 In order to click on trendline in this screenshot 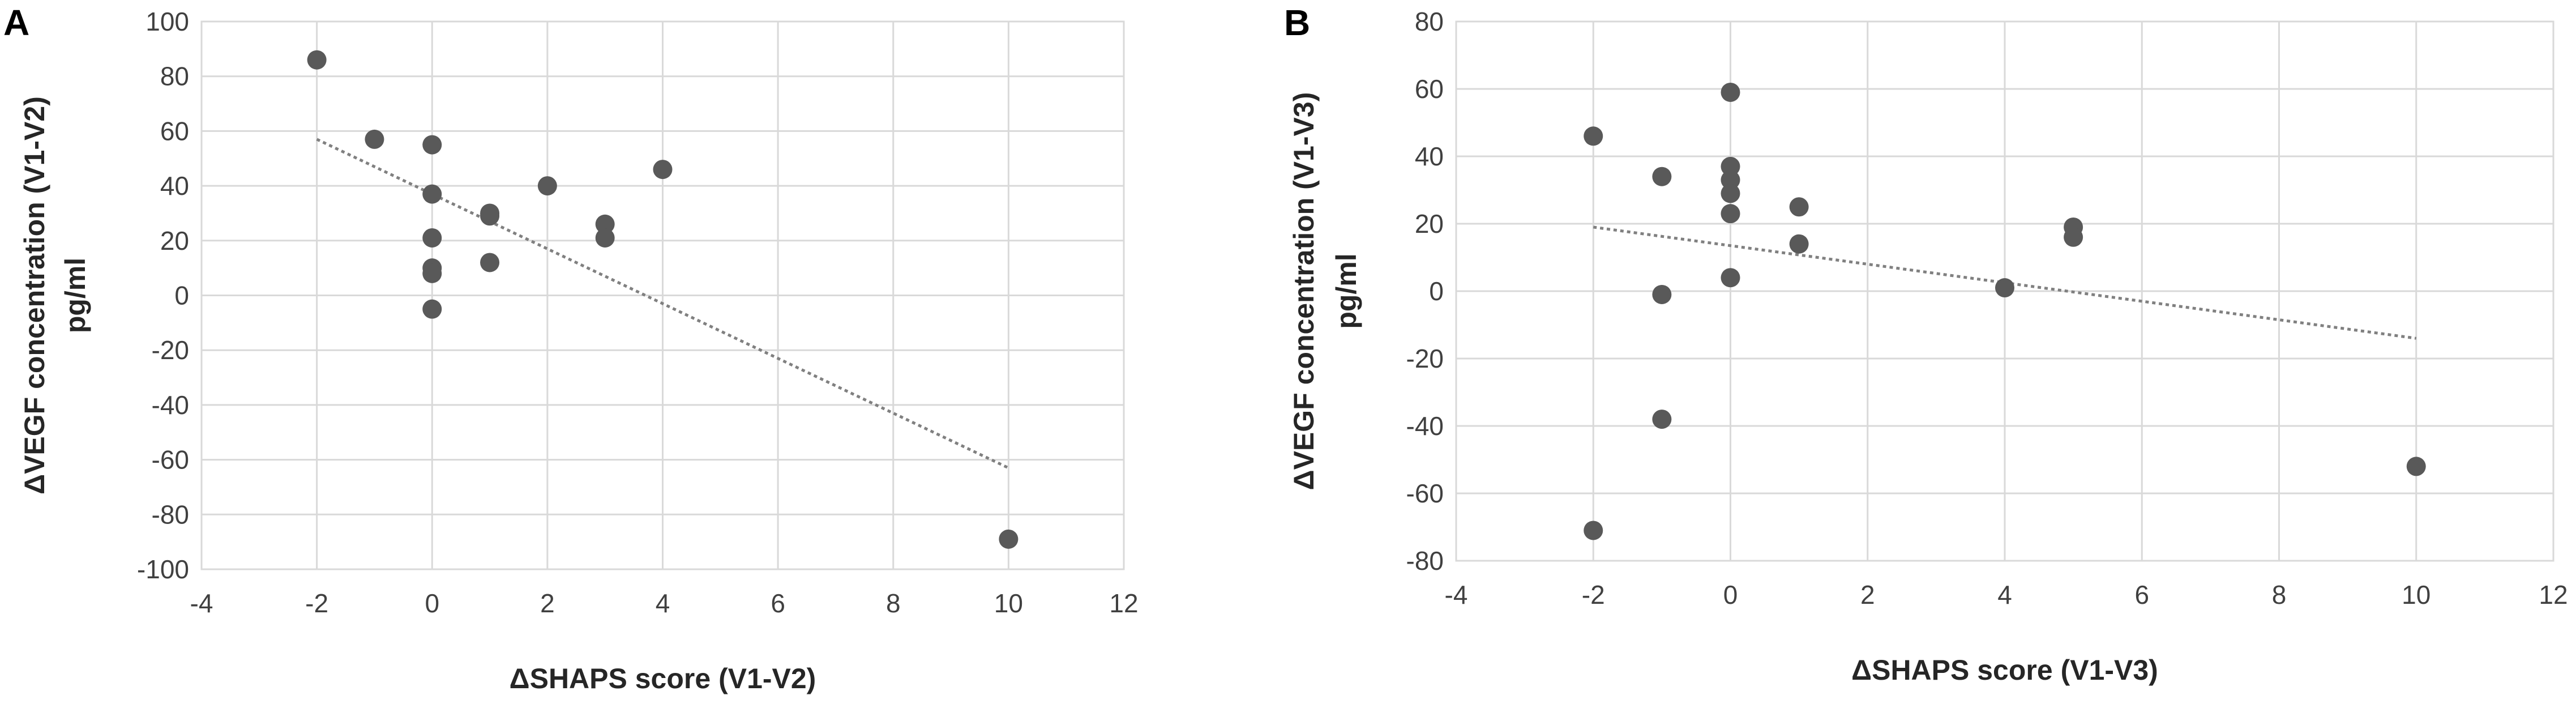, I will do `click(662, 304)`.